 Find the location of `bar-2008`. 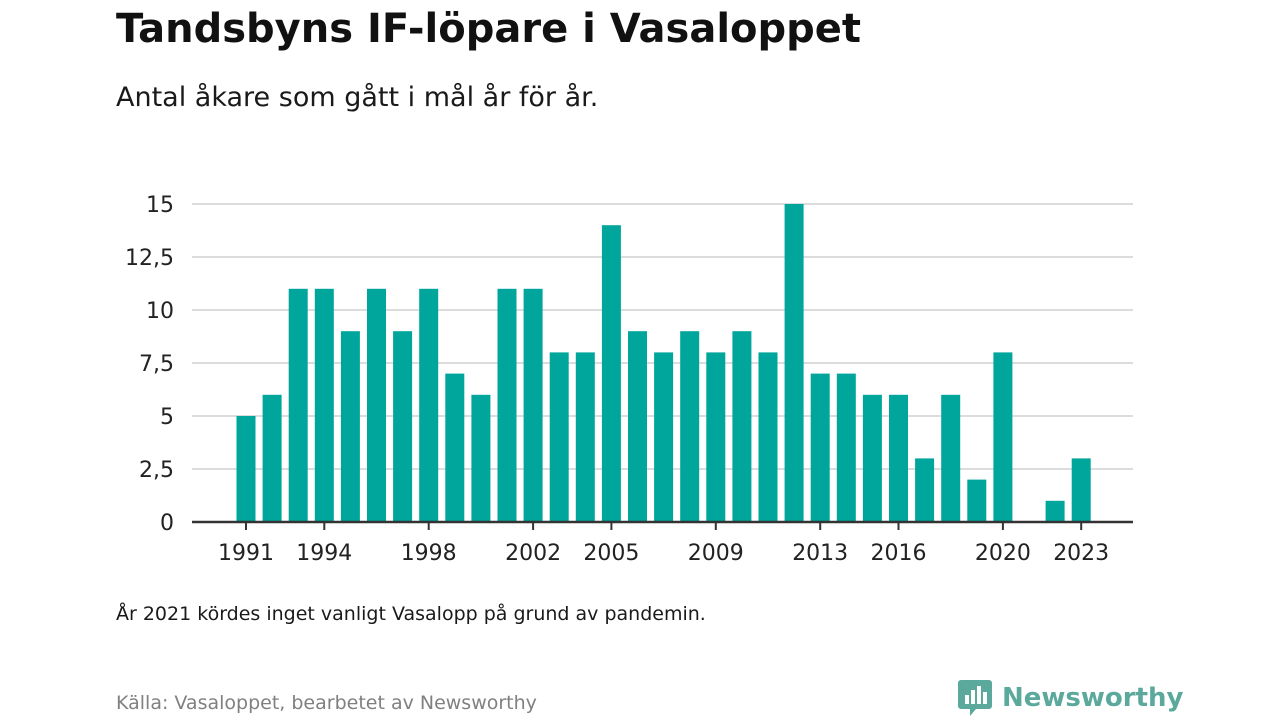

bar-2008 is located at coordinates (690, 426).